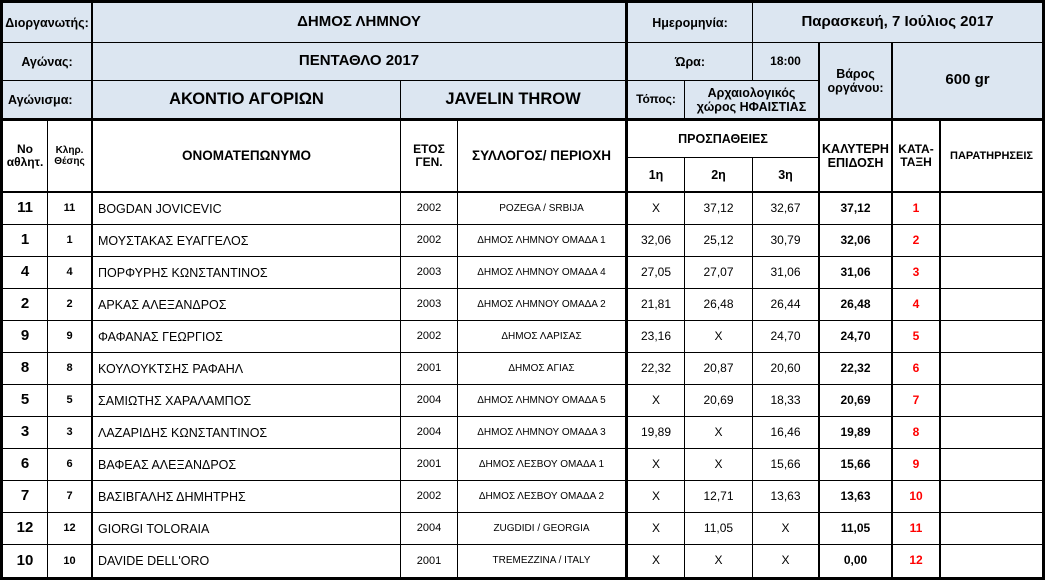 The width and height of the screenshot is (1045, 580). What do you see at coordinates (543, 401) in the screenshot?
I see `club-cell: ΔΗΜΟΣ ΛΗΜΝΟΥ ΟΜΑΔΑ 5` at bounding box center [543, 401].